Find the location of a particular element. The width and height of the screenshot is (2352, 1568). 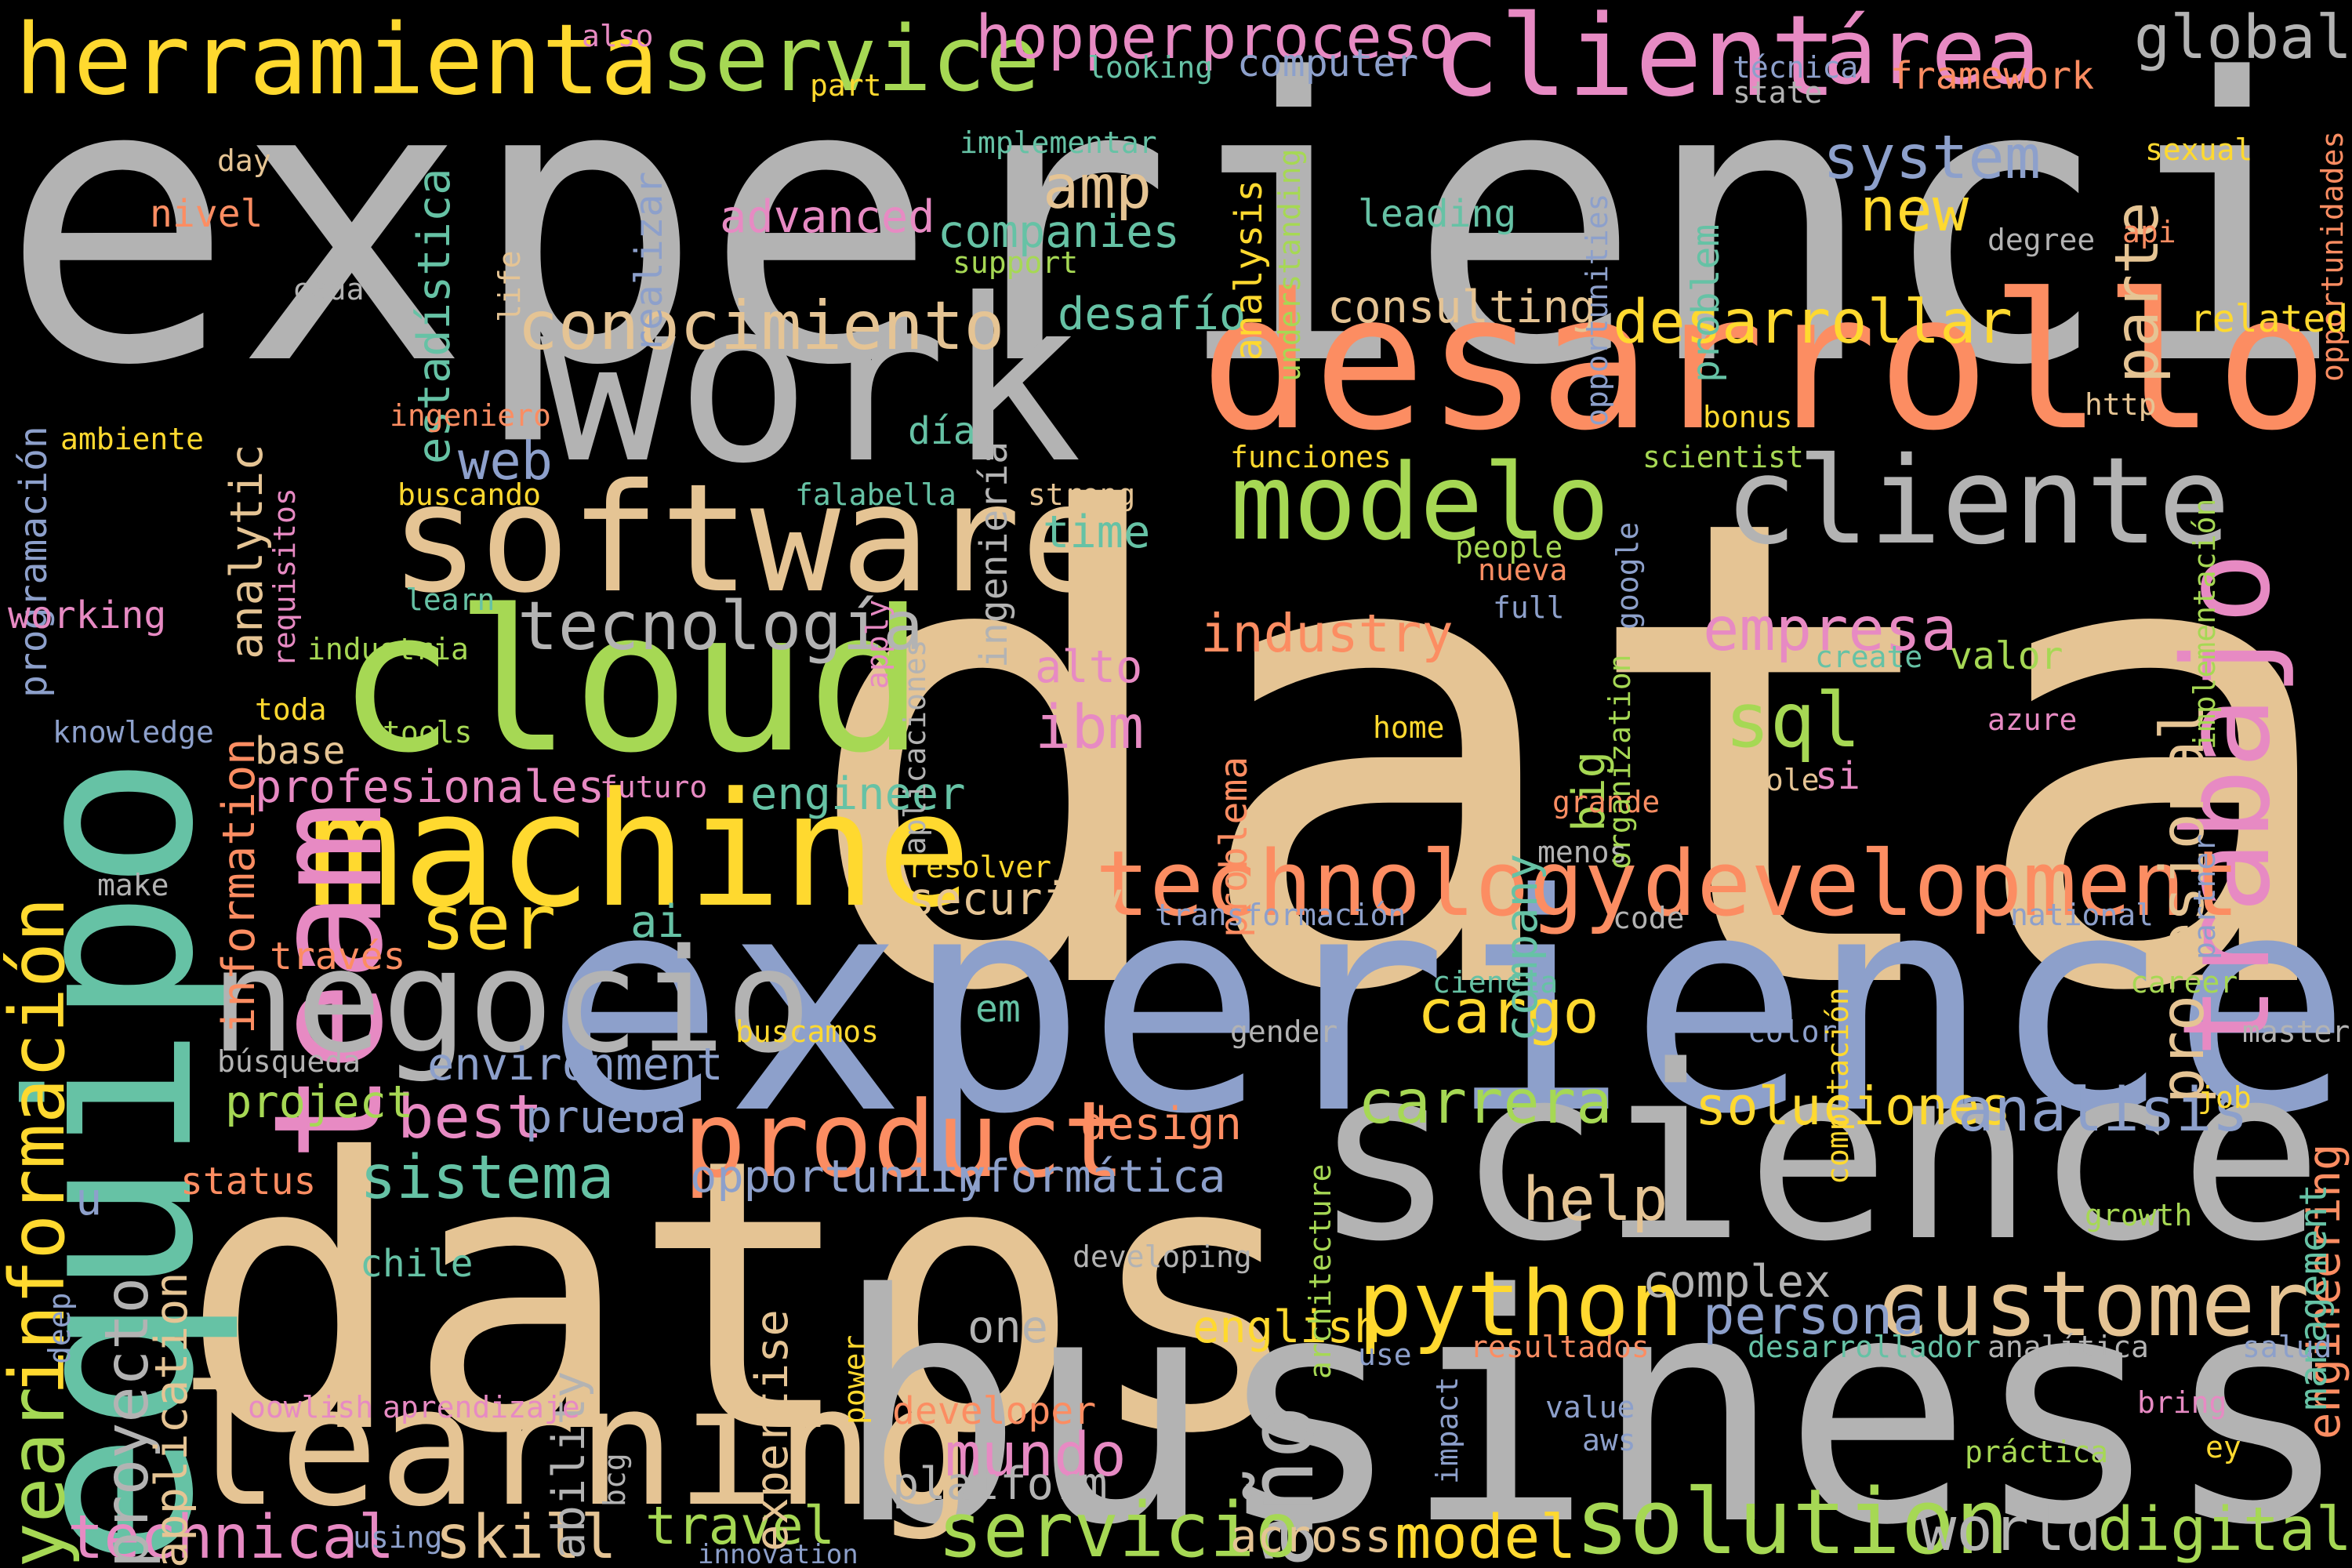

word-cliente: cliente is located at coordinates (1977, 502).